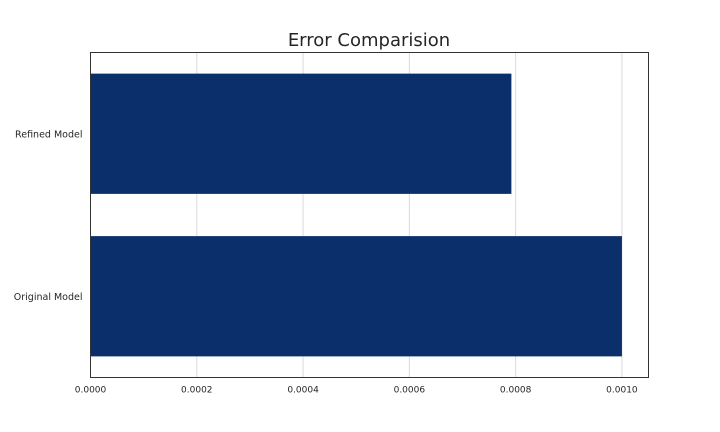  What do you see at coordinates (356, 391) in the screenshot?
I see `x-tick-labels: 0.0000 0.0002 0.0004 0.0006 0.0008 0.0010` at bounding box center [356, 391].